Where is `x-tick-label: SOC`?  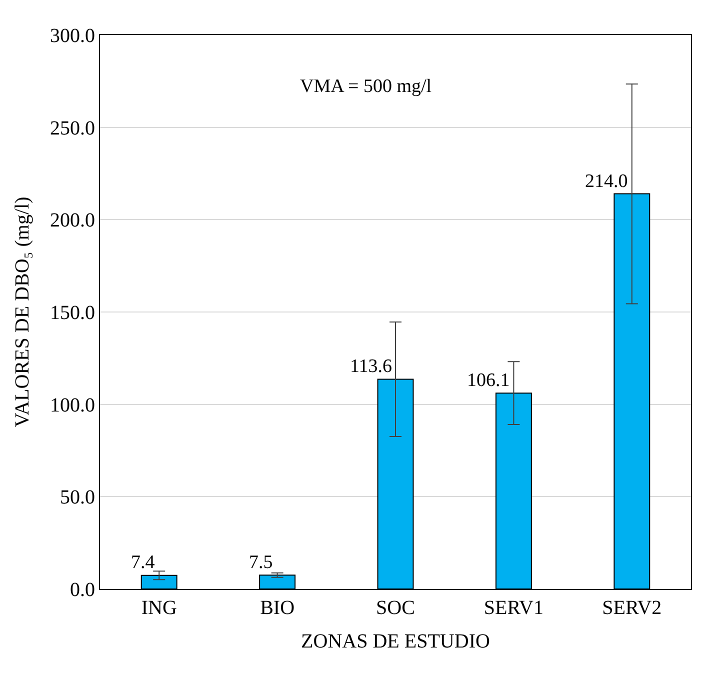 x-tick-label: SOC is located at coordinates (395, 608).